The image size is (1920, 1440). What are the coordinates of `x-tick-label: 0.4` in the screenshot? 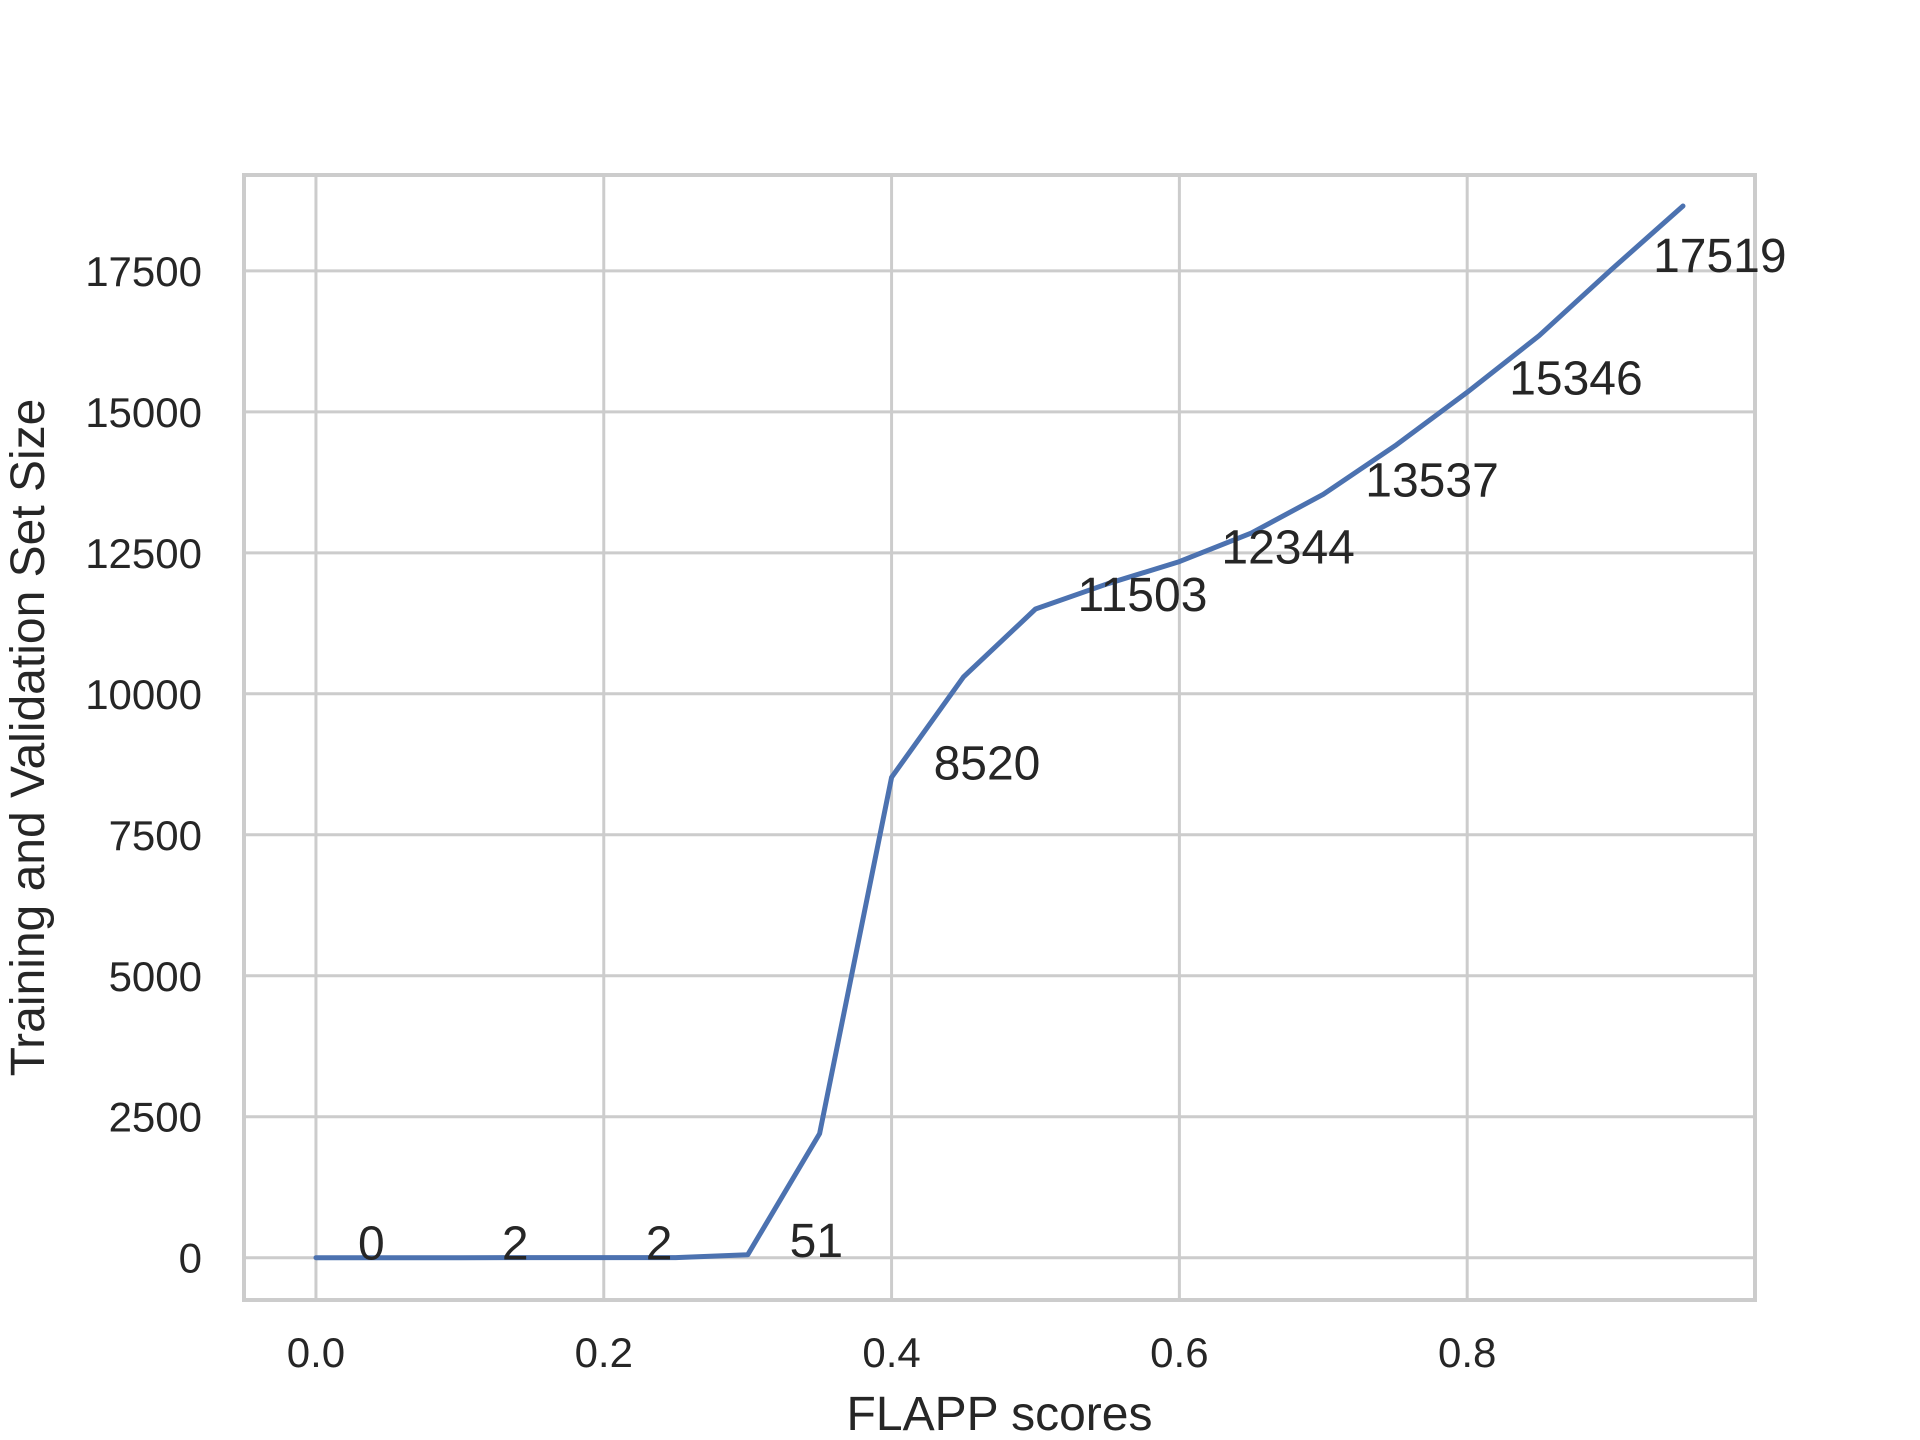 It's located at (891, 1352).